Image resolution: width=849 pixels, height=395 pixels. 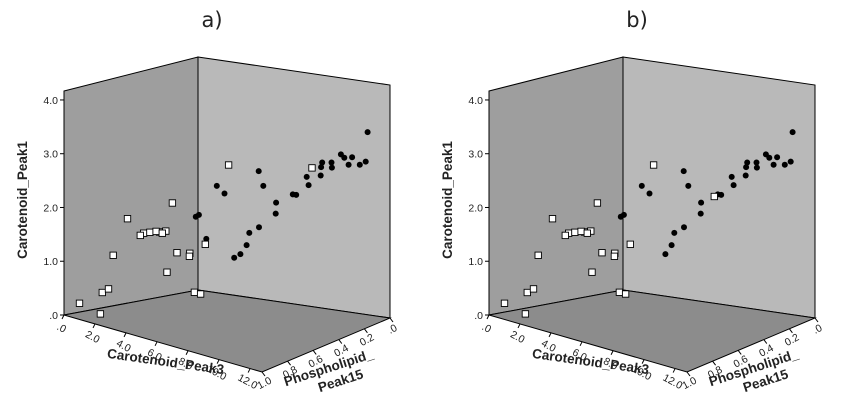 I want to click on z-tick-label: 0.2, so click(x=367, y=340).